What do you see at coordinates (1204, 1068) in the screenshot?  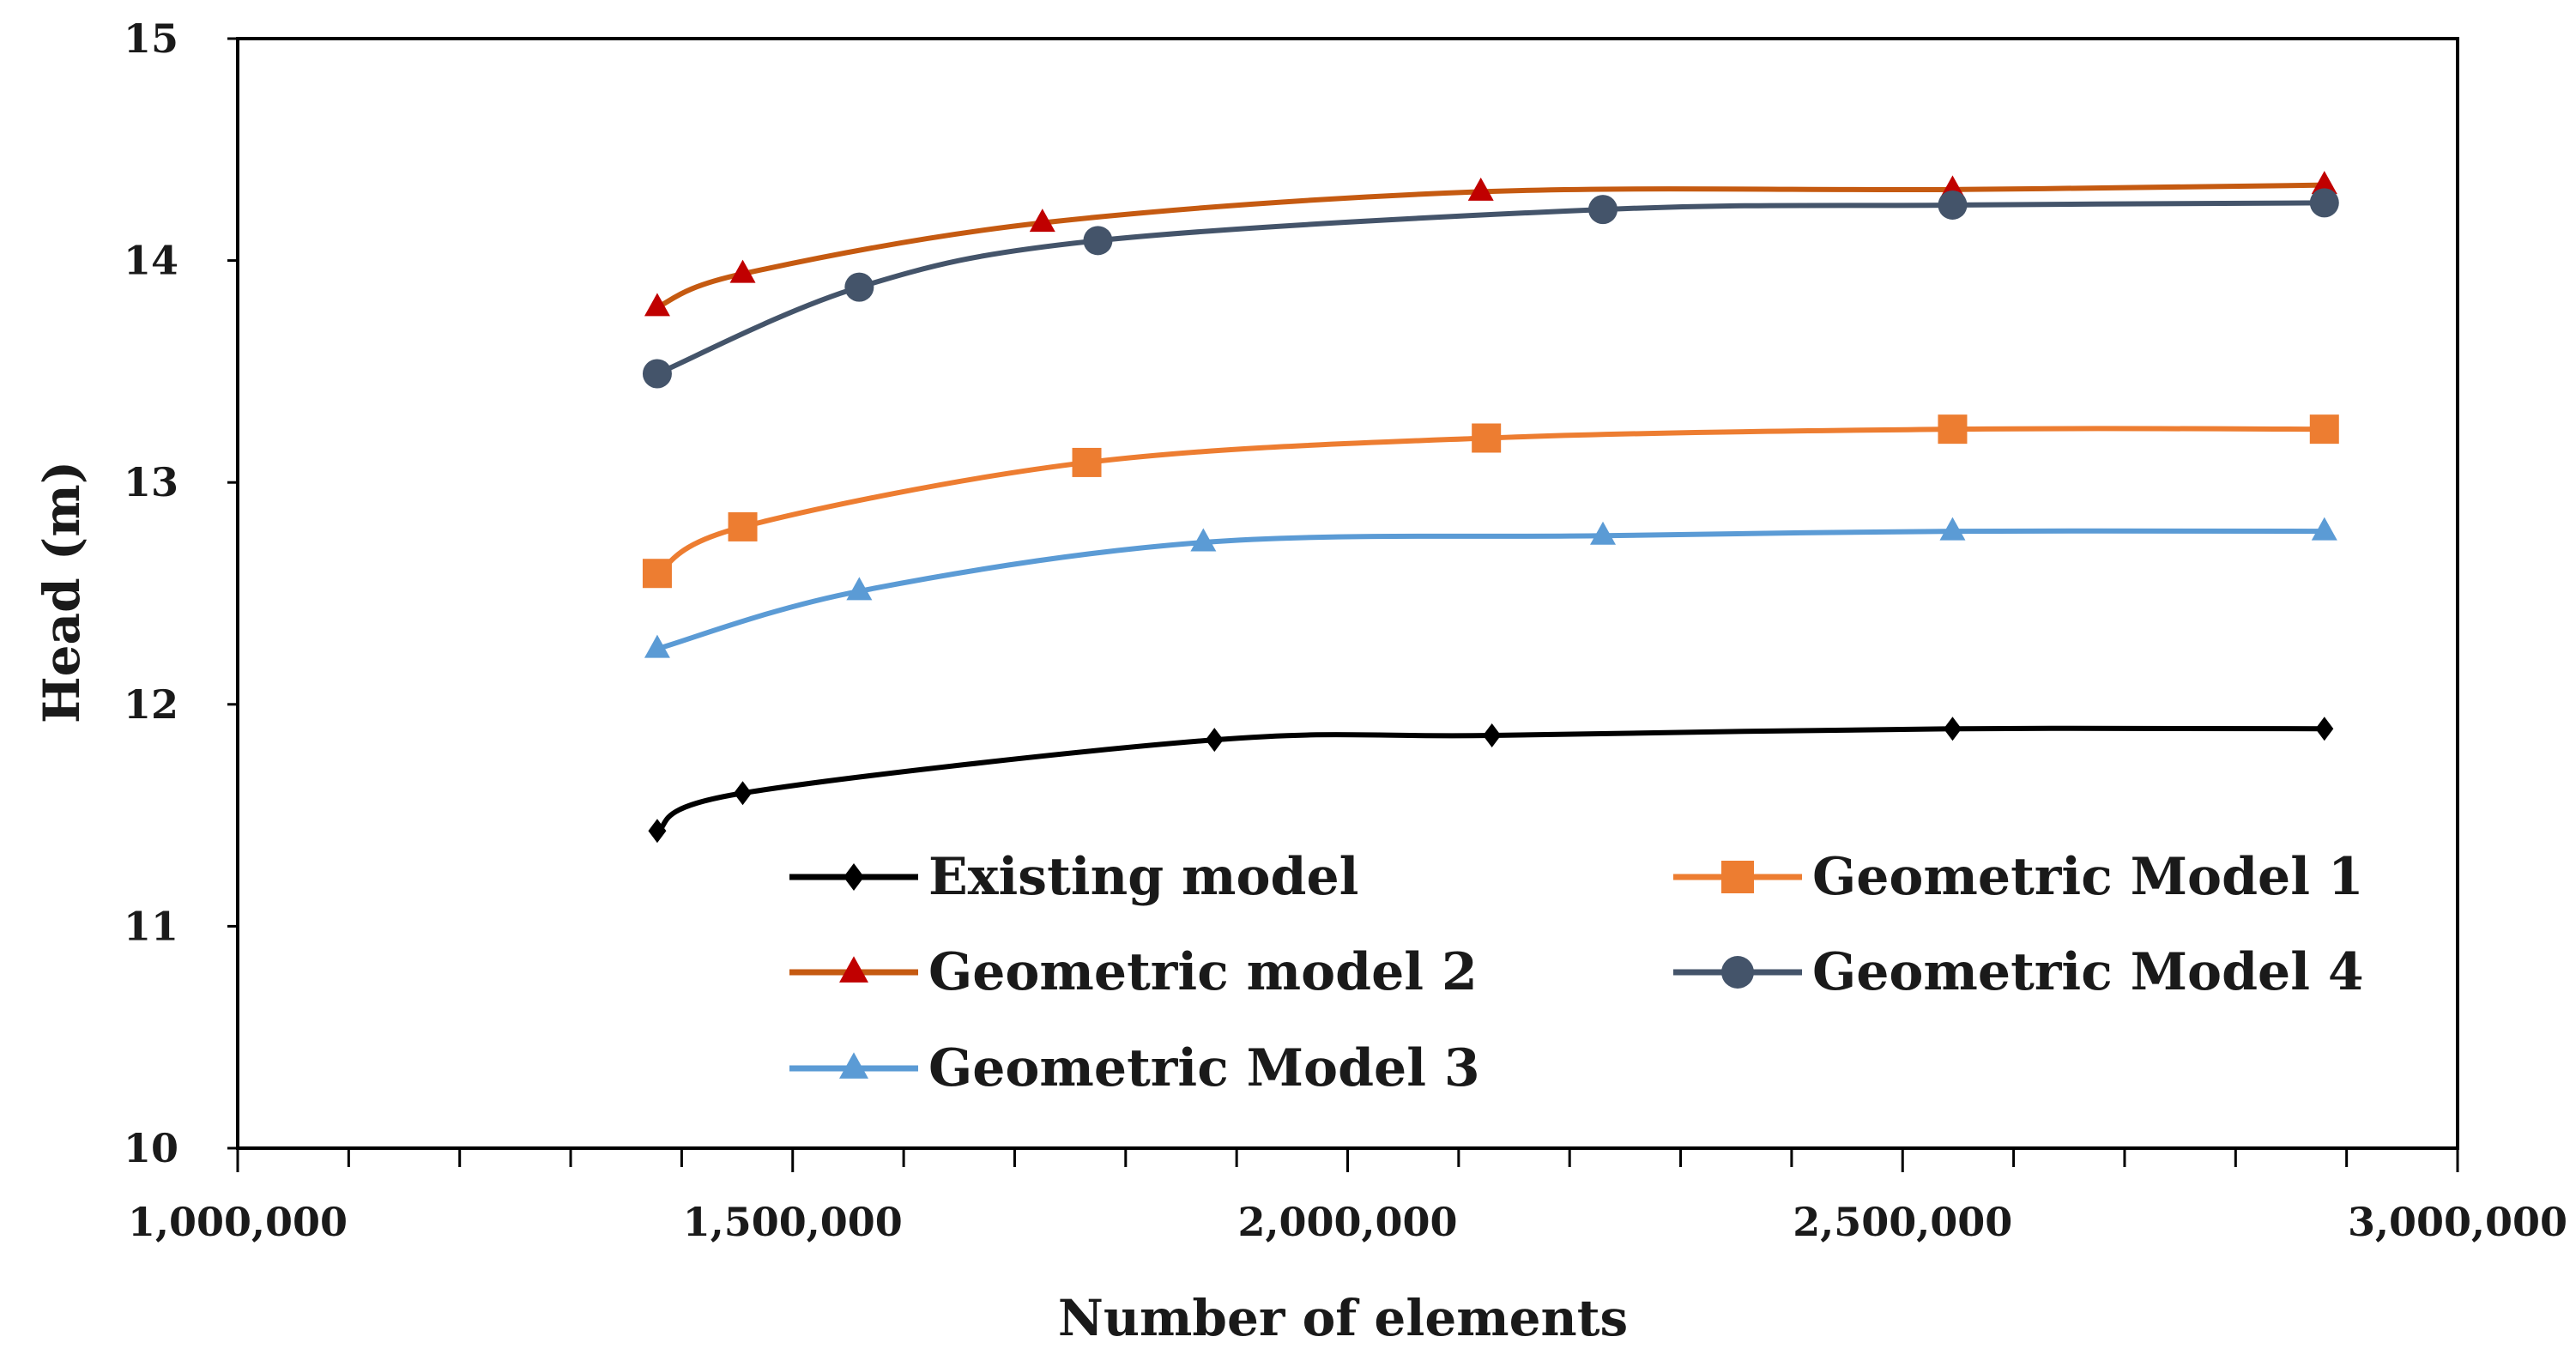 I see `legend-label: Geometric Model 3` at bounding box center [1204, 1068].